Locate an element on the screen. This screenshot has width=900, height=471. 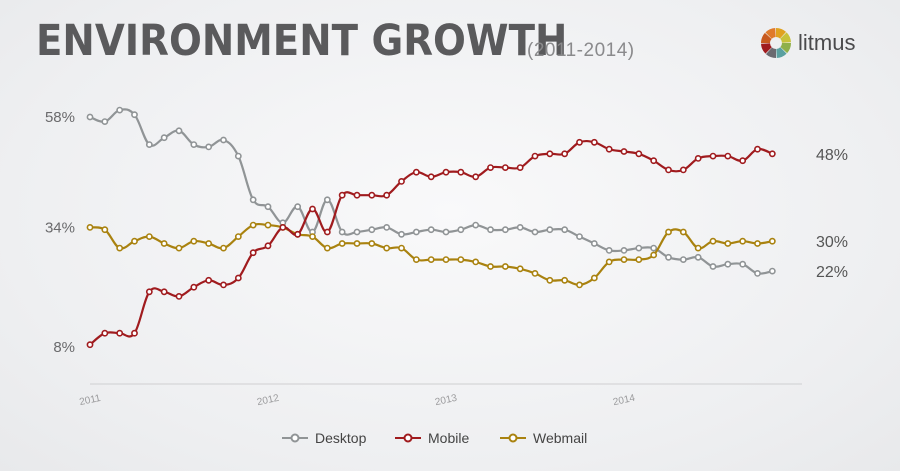
legend-marker-mobile is located at coordinates (408, 438).